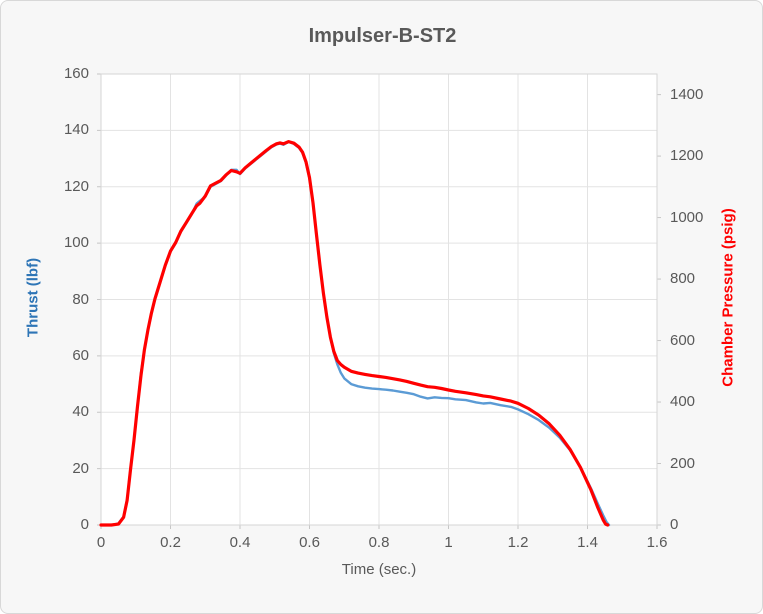 This screenshot has height=614, width=763. Describe the element at coordinates (683, 340) in the screenshot. I see `right-axis-tick-label: 600` at that location.